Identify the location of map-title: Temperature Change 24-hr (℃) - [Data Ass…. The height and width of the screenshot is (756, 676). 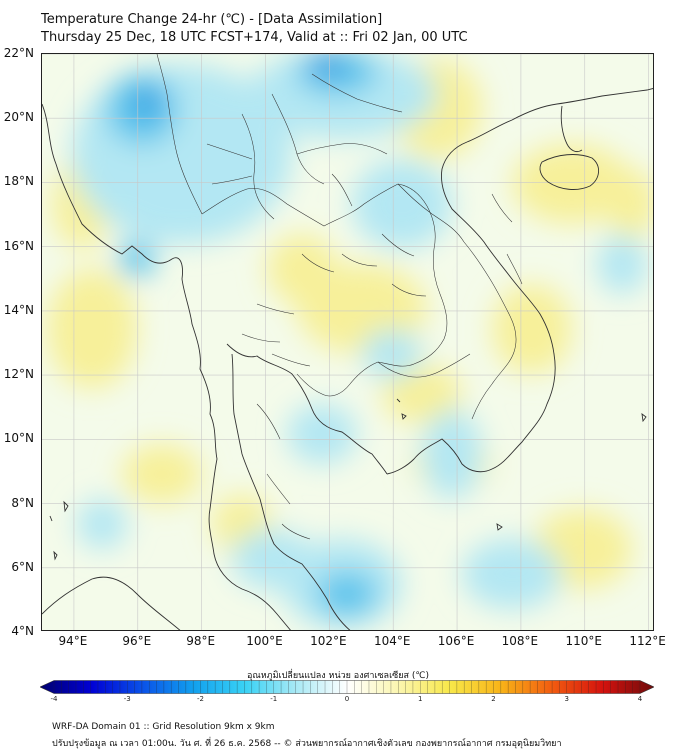
(212, 19).